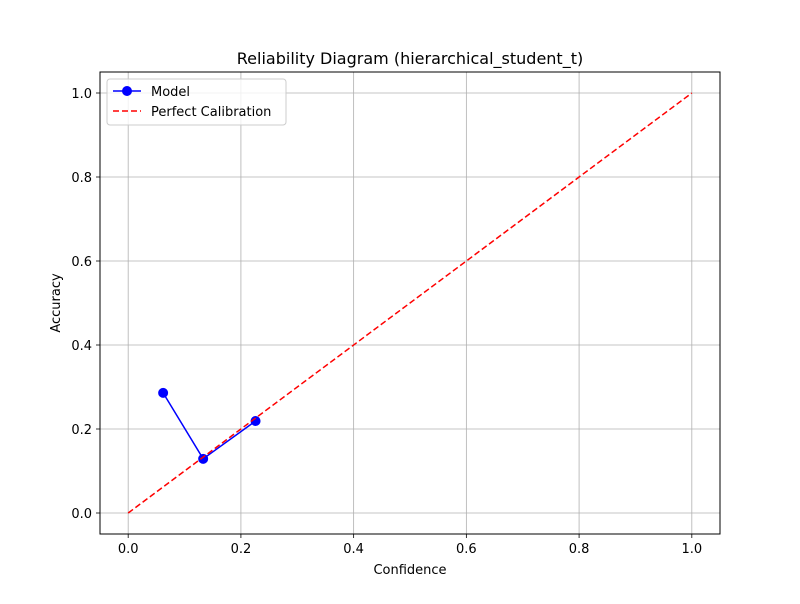  I want to click on legend-perfect-label: Perfect Calibration, so click(211, 112).